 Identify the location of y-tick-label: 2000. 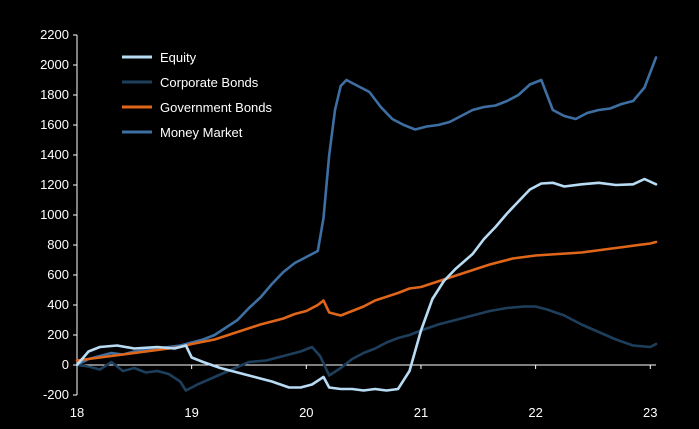
(54, 64).